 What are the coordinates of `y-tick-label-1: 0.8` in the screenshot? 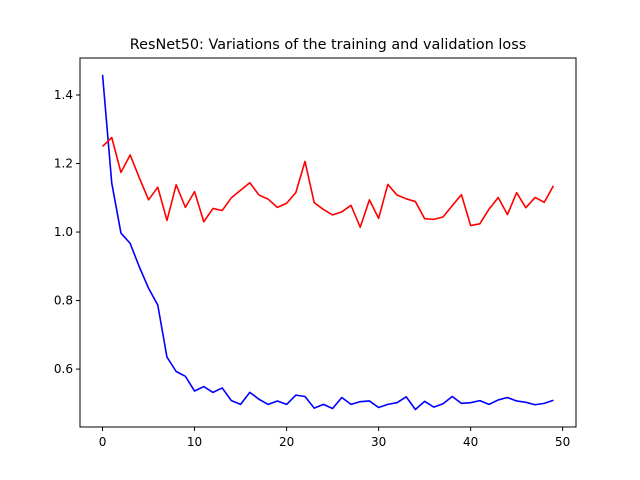 It's located at (63, 301).